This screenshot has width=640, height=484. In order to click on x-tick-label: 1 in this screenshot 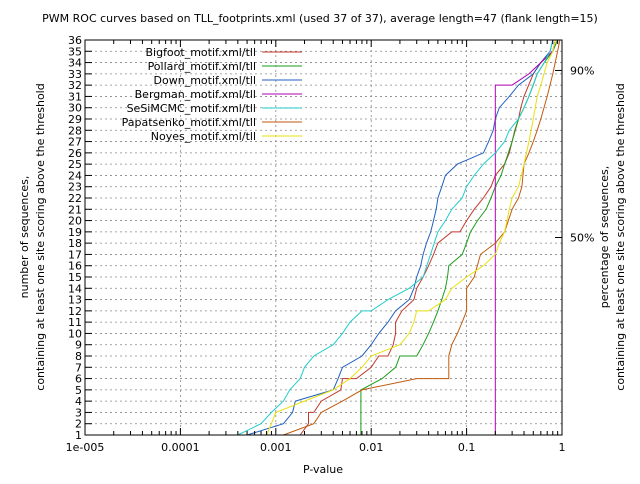, I will do `click(562, 447)`.